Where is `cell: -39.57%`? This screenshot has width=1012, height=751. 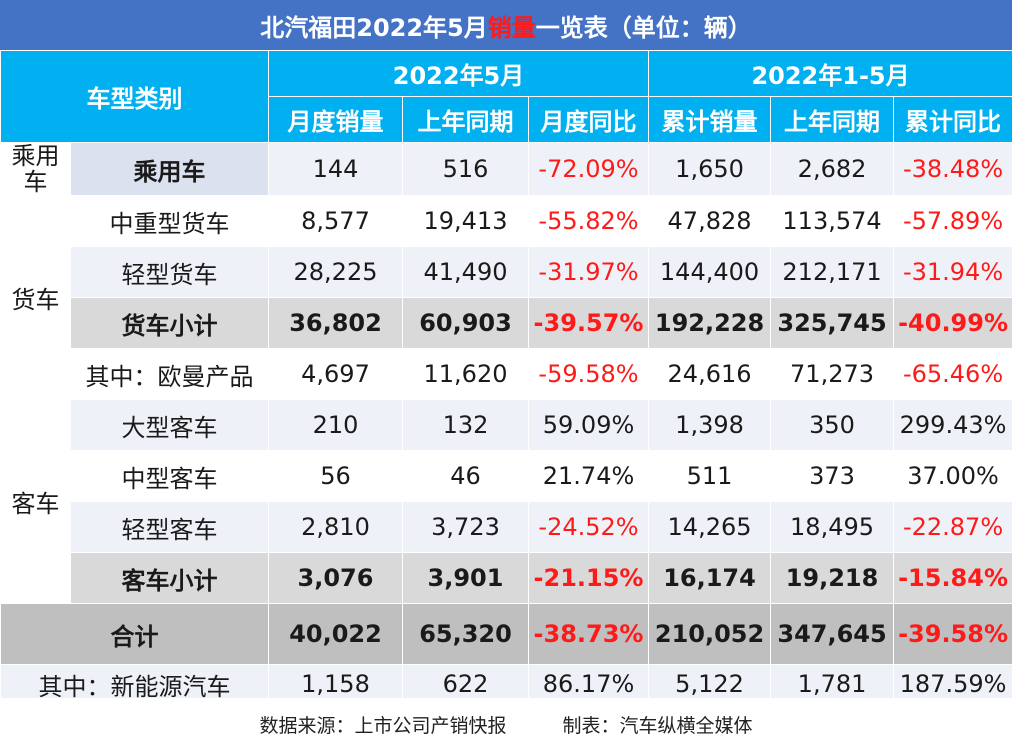 cell: -39.57% is located at coordinates (588, 323).